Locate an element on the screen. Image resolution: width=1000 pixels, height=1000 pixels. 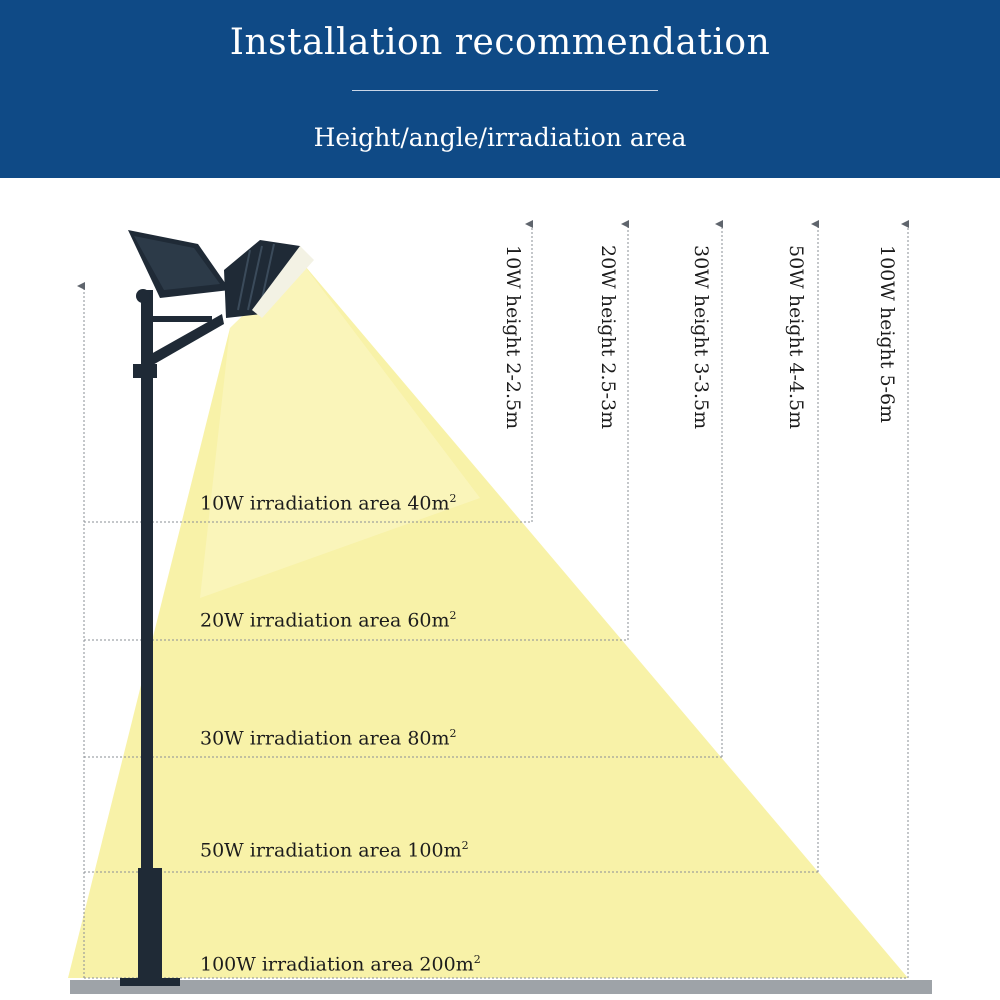
solar-flood-light-icon is located at coordinates (221, 274).